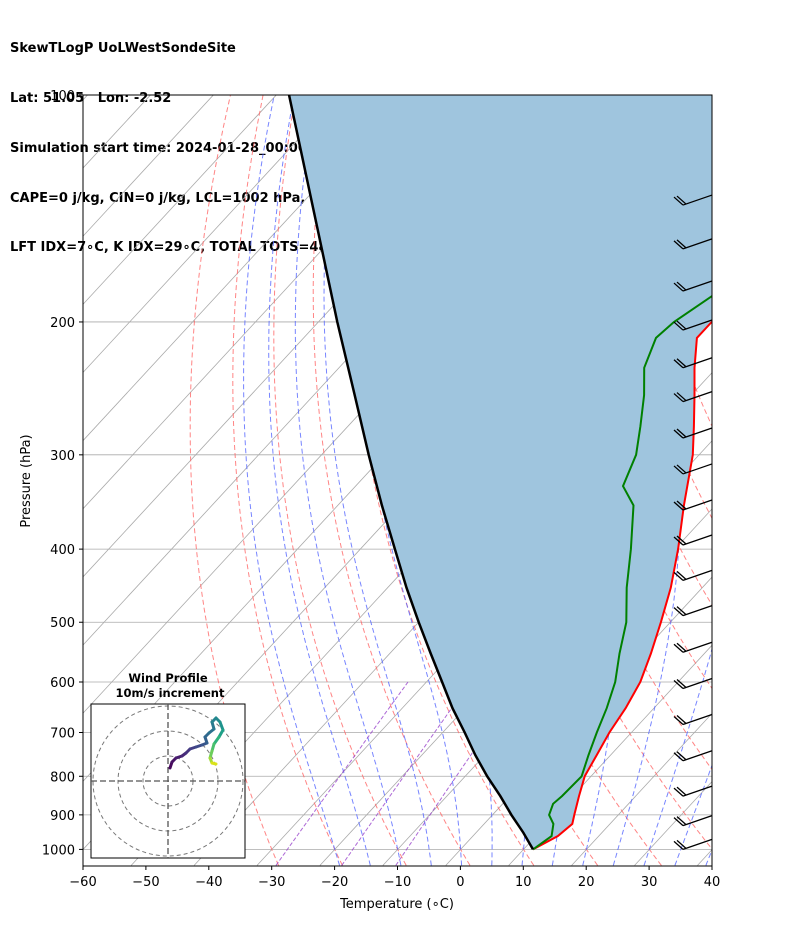 This screenshot has width=794, height=937. Describe the element at coordinates (170, 693) in the screenshot. I see `hodograph-subtitle: 10m/s increment` at that location.